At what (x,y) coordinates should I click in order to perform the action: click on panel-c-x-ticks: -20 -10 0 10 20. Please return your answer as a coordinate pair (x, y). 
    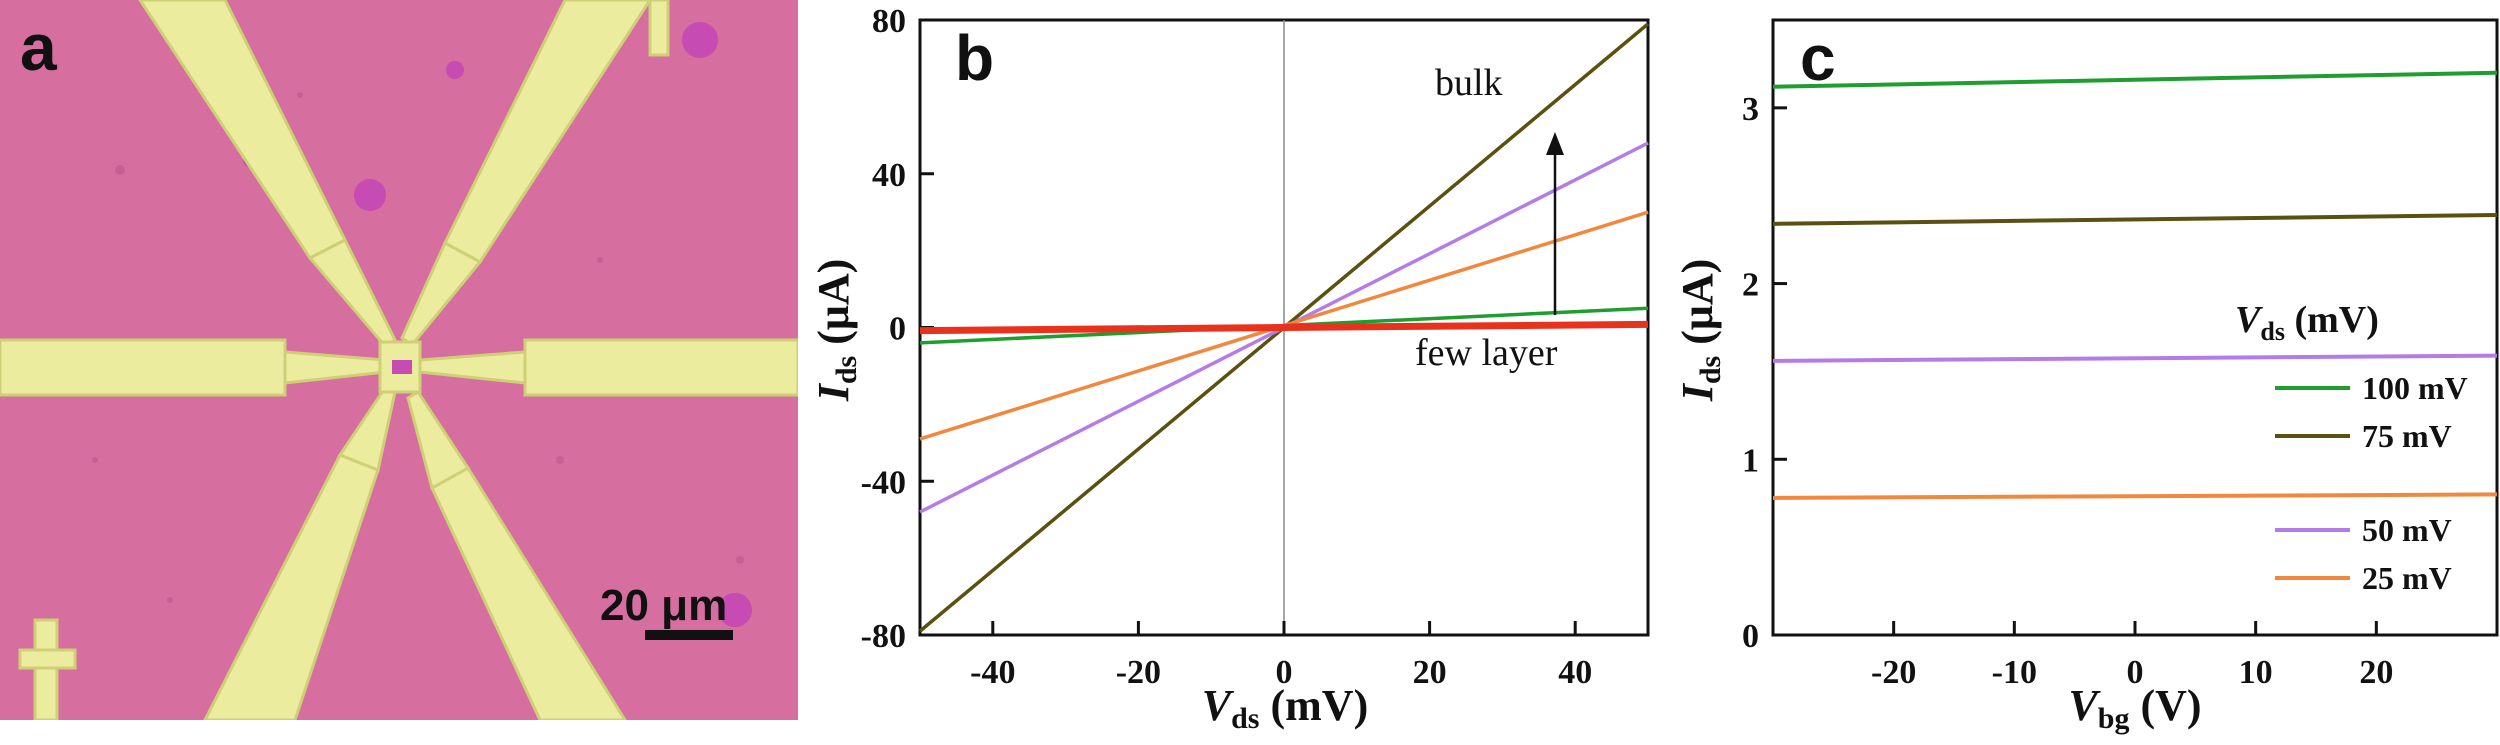
    Looking at the image, I should click on (2132, 656).